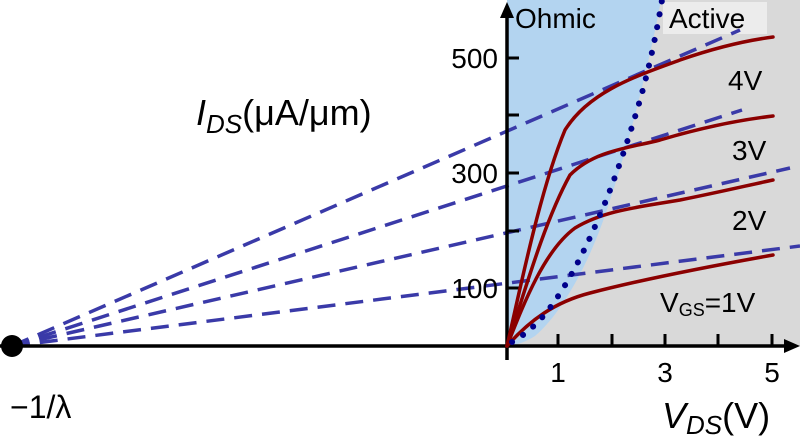 Image resolution: width=800 pixels, height=439 pixels. I want to click on y-axis-arrow-icon, so click(507, 10).